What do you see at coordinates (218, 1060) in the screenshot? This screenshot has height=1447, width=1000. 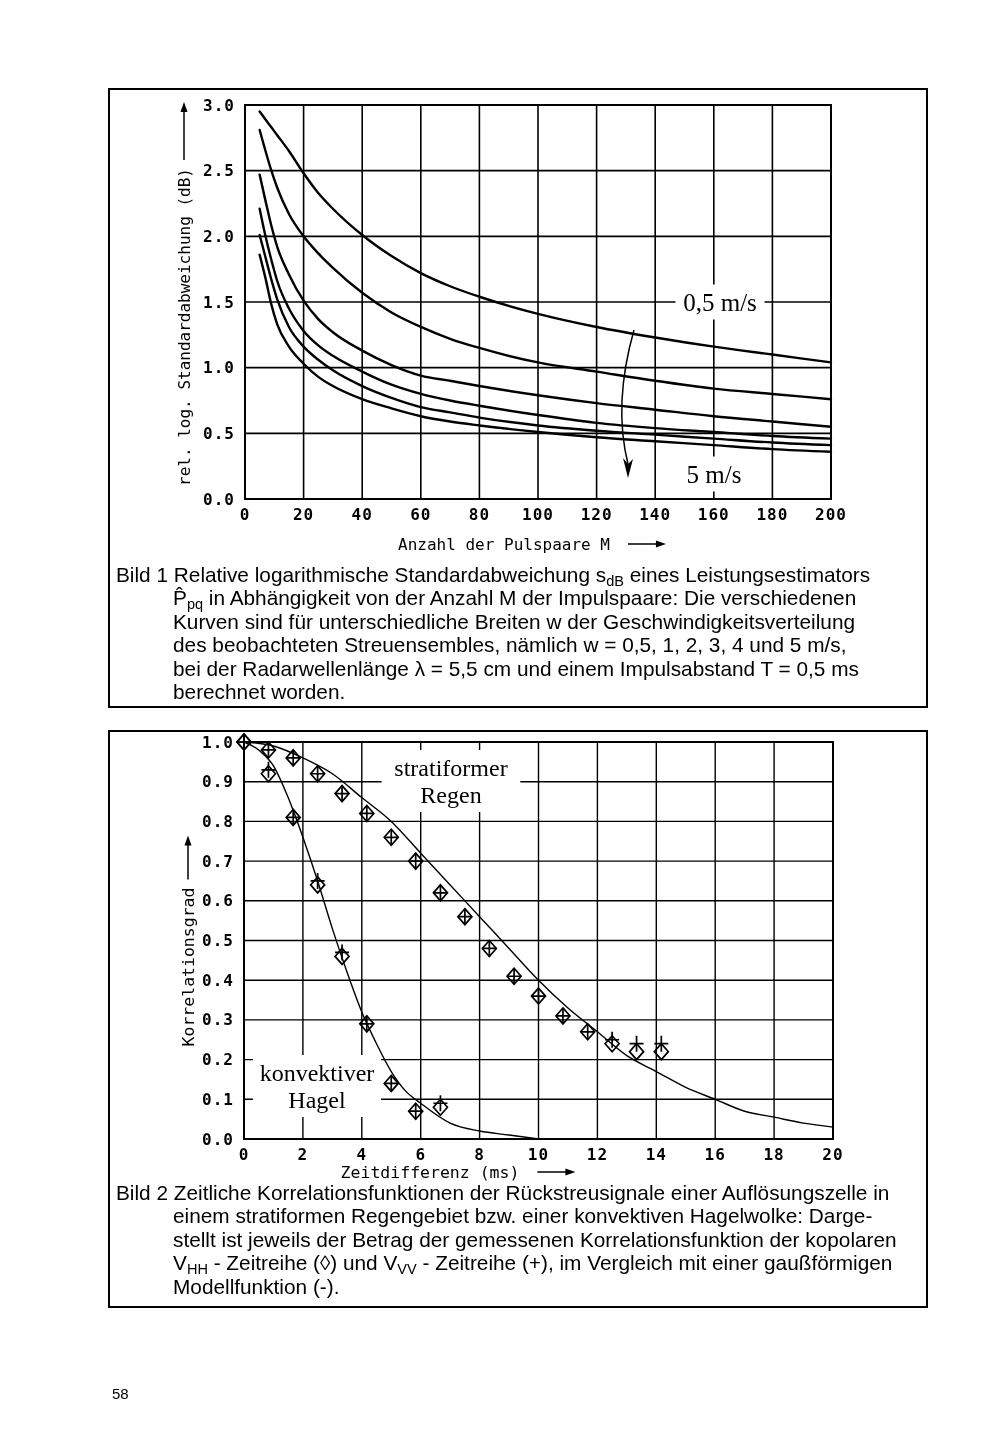 I see `y-tick-label: 0.2` at bounding box center [218, 1060].